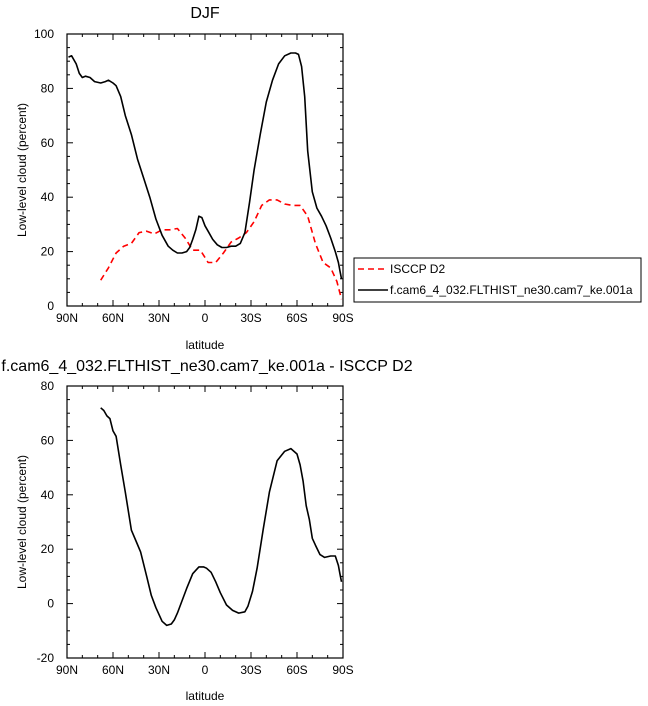 The image size is (648, 706). What do you see at coordinates (221, 249) in the screenshot?
I see `series-line-isccp-d2` at bounding box center [221, 249].